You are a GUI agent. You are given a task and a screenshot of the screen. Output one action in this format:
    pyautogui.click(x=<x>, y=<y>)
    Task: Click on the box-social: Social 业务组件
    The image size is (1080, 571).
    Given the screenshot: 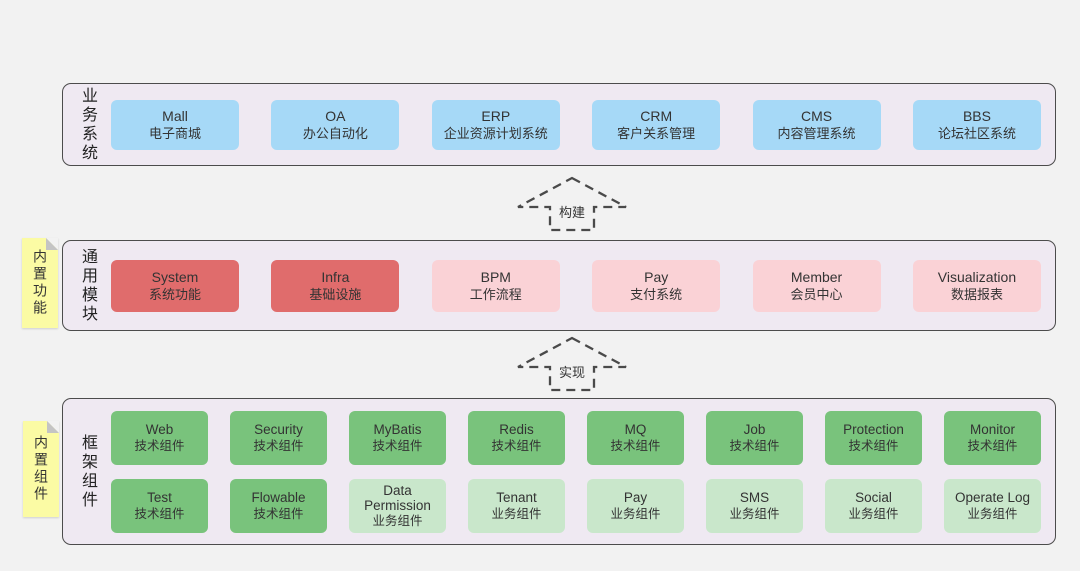 What is the action you would take?
    pyautogui.click(x=873, y=505)
    